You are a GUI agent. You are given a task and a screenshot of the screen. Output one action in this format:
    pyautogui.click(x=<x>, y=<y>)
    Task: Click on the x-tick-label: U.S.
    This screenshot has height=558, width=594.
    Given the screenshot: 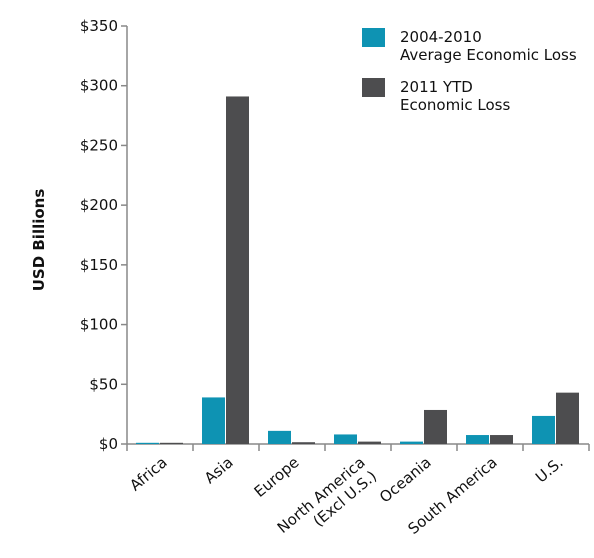 What is the action you would take?
    pyautogui.click(x=549, y=469)
    